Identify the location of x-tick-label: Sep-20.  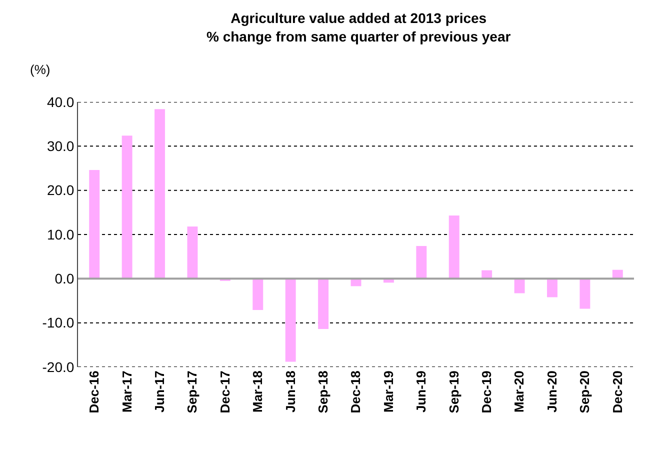
(584, 392).